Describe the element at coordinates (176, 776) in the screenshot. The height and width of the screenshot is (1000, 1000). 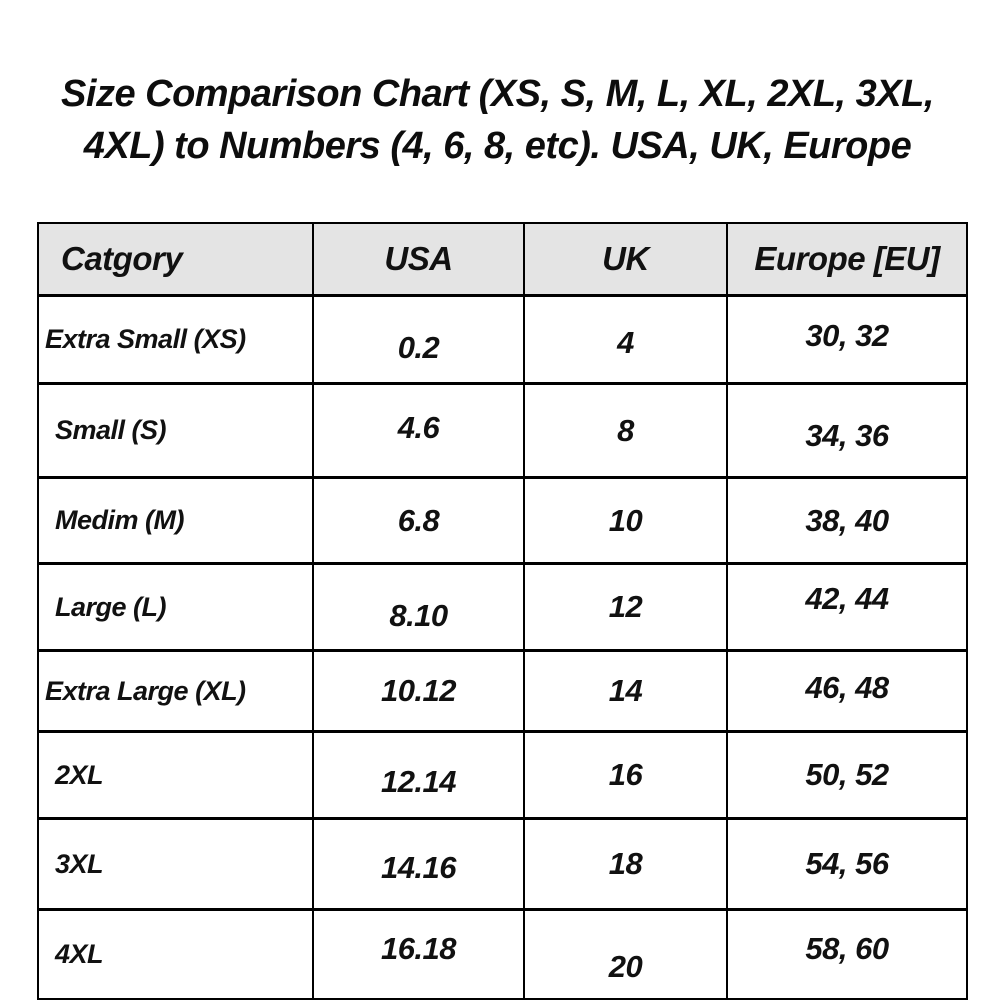
I see `cell-category: 2XL` at that location.